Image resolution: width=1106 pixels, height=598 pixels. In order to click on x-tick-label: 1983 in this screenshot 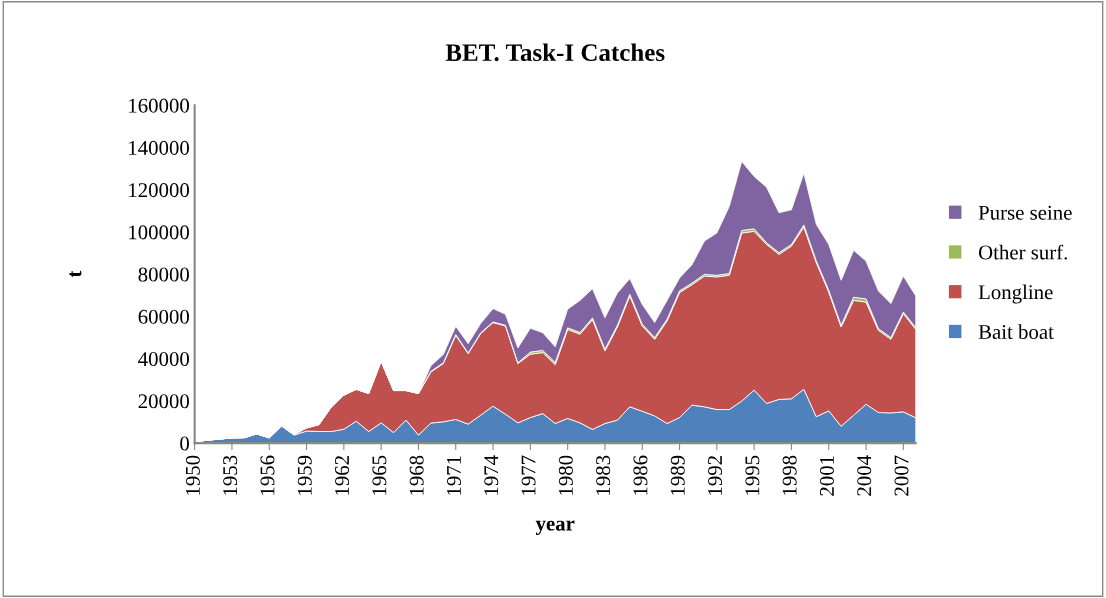, I will do `click(603, 475)`.